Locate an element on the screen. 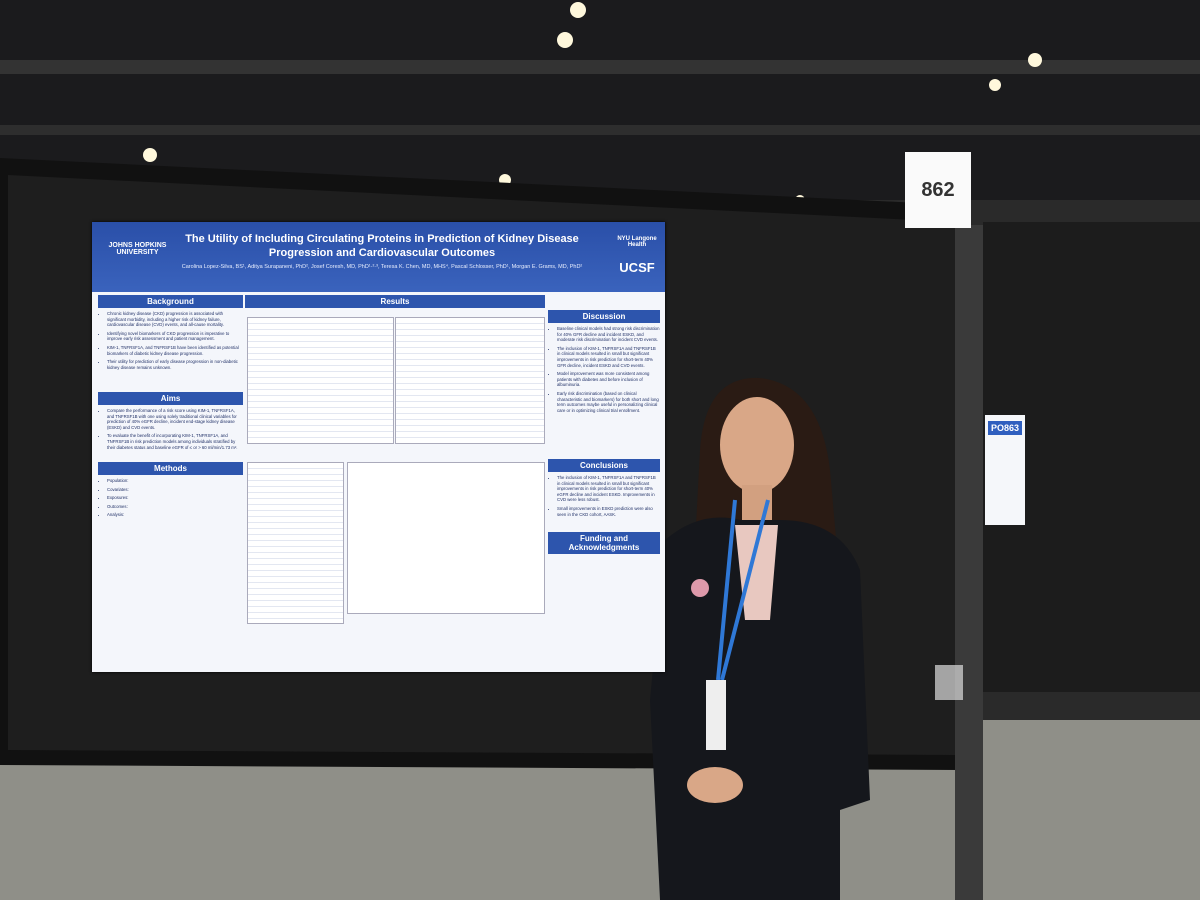 Image resolution: width=1200 pixels, height=900 pixels. section-heading: Conclusions is located at coordinates (604, 465).